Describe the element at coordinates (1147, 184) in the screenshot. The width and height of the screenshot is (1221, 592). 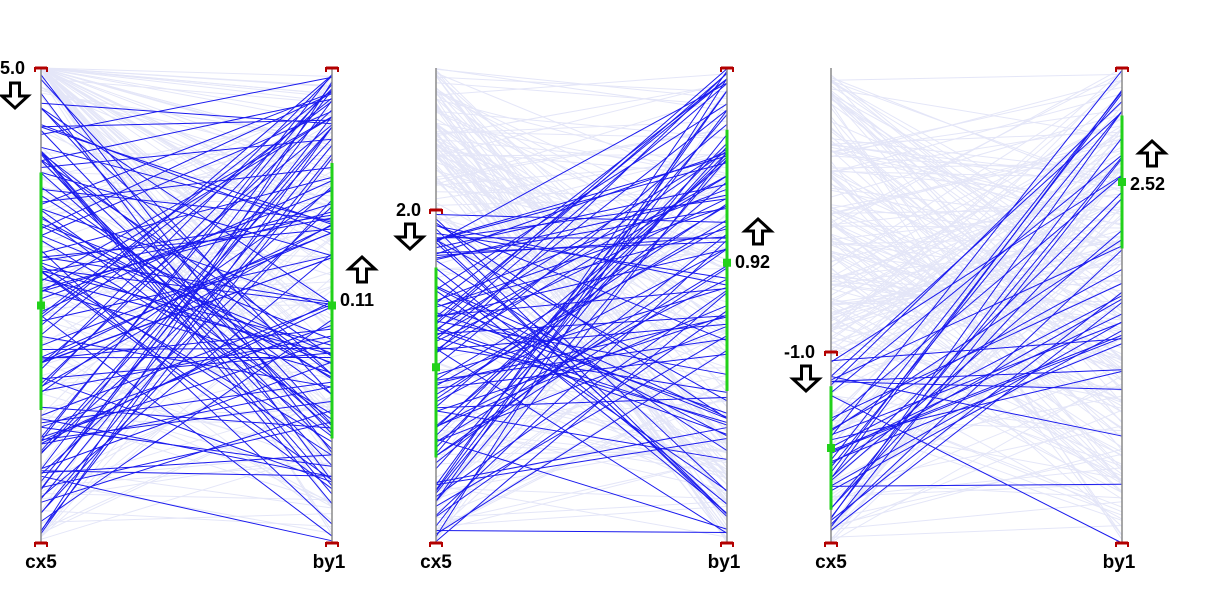
I see `marker-value-label: 2.52` at that location.